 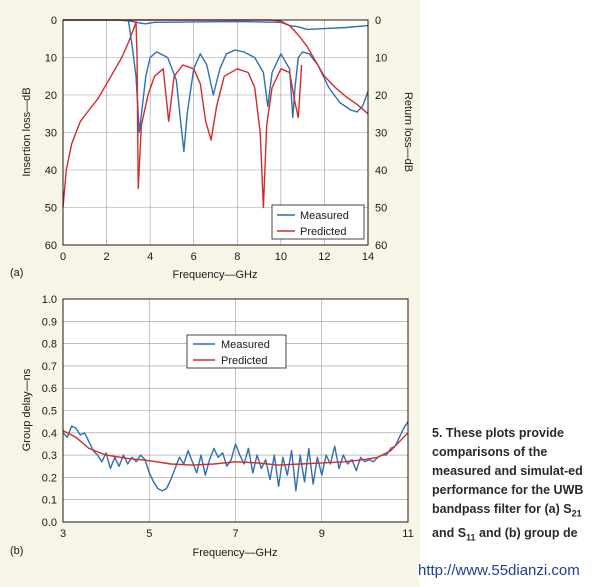 What do you see at coordinates (381, 59) in the screenshot?
I see `y-right-tick-label-a: 10` at bounding box center [381, 59].